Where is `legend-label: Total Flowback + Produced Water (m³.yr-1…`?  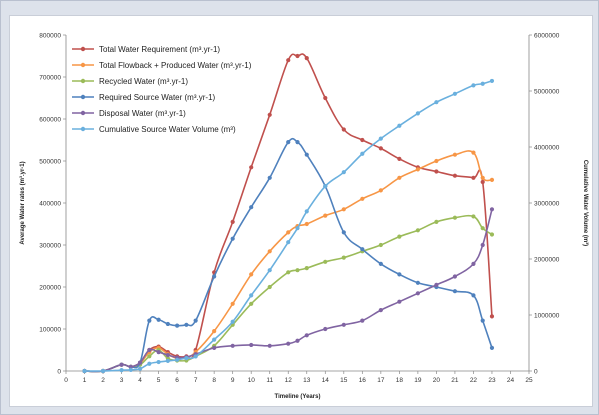 legend-label: Total Flowback + Produced Water (m³.yr-1… is located at coordinates (175, 65).